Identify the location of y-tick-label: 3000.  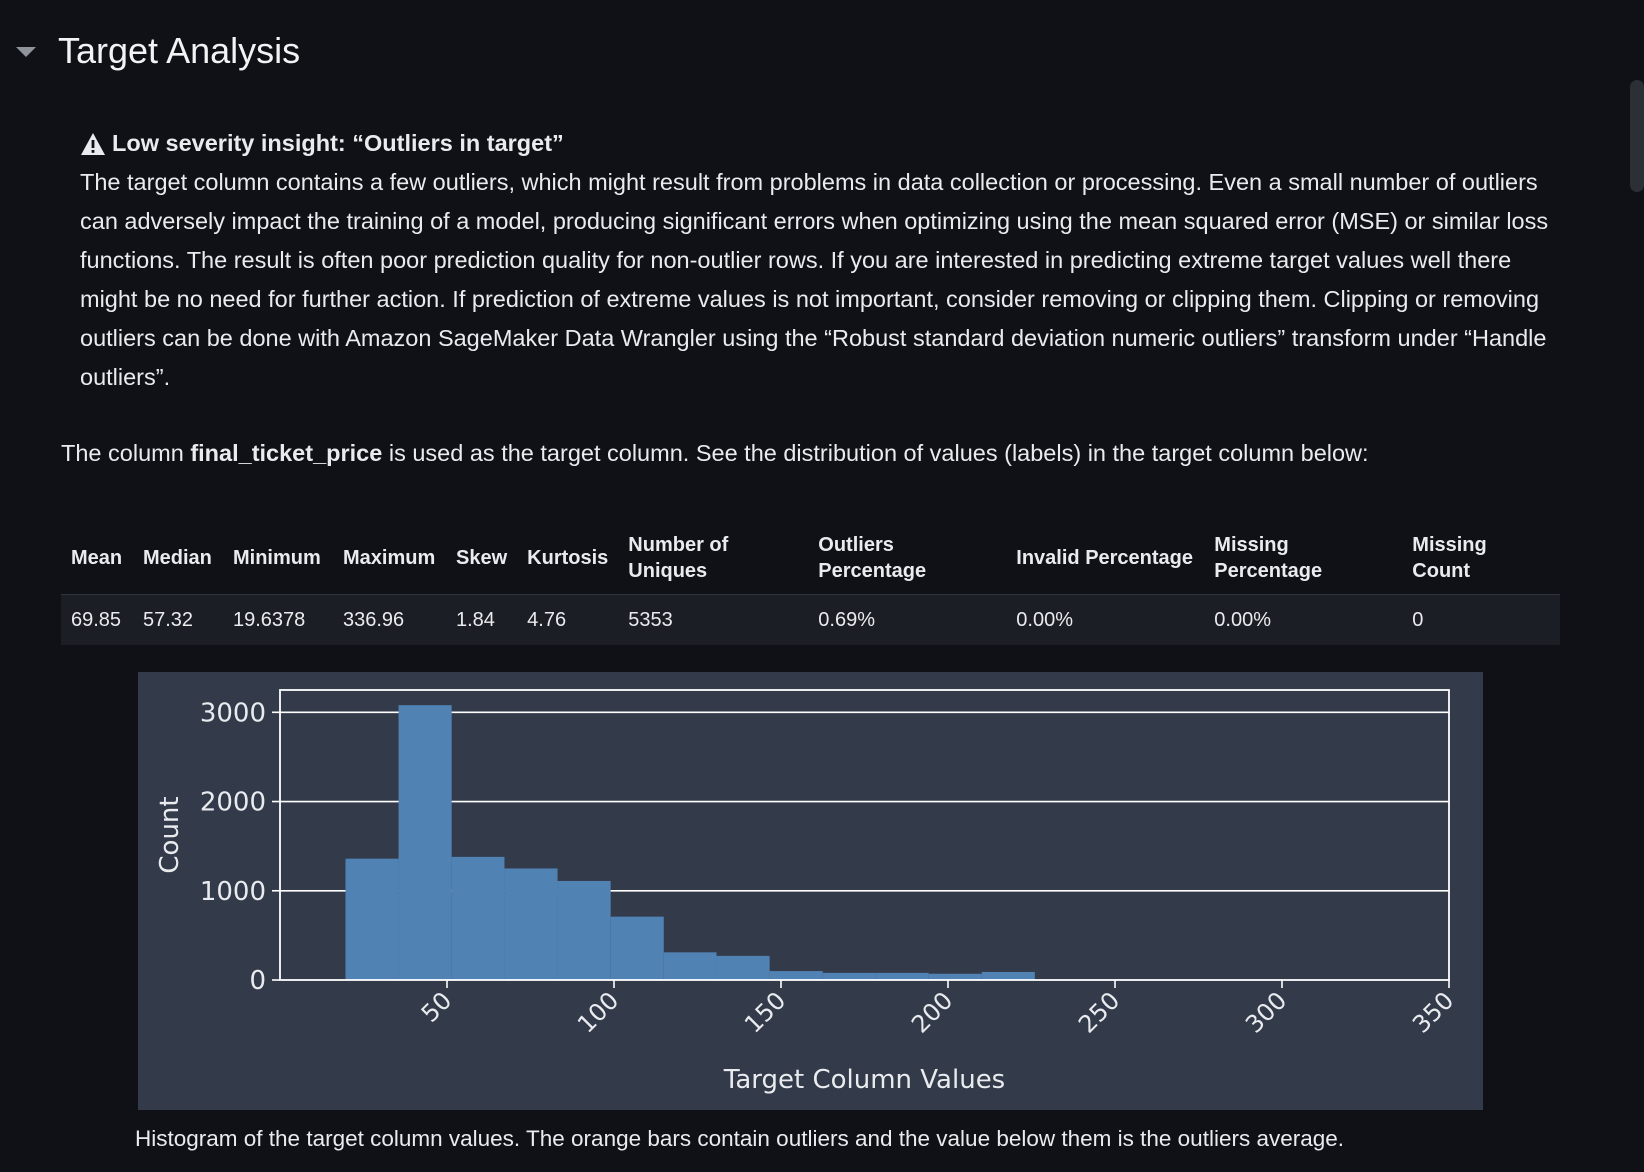
(233, 713).